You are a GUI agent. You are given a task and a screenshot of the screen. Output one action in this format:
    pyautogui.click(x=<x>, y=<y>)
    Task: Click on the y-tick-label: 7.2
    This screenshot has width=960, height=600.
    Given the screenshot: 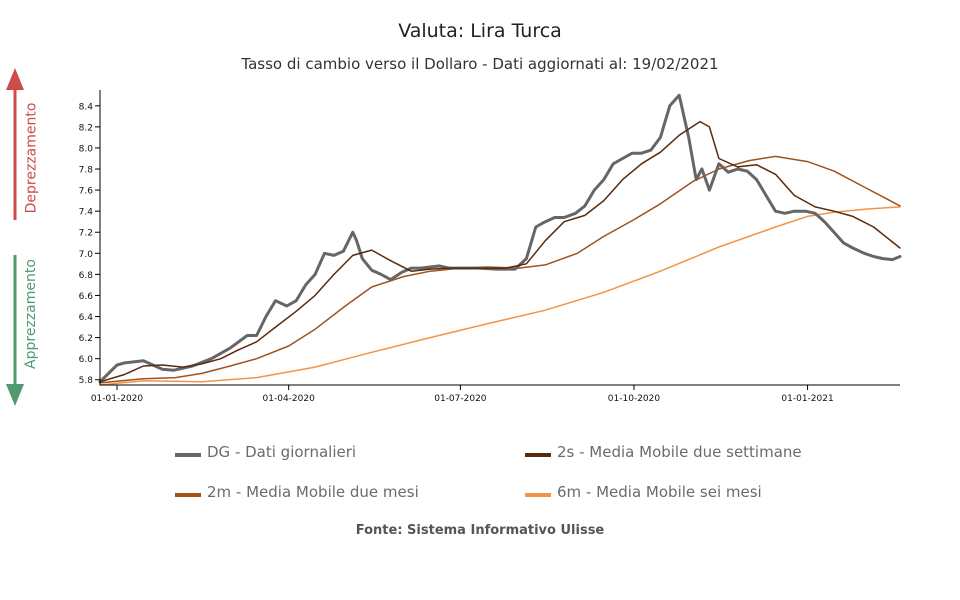 What is the action you would take?
    pyautogui.click(x=86, y=234)
    